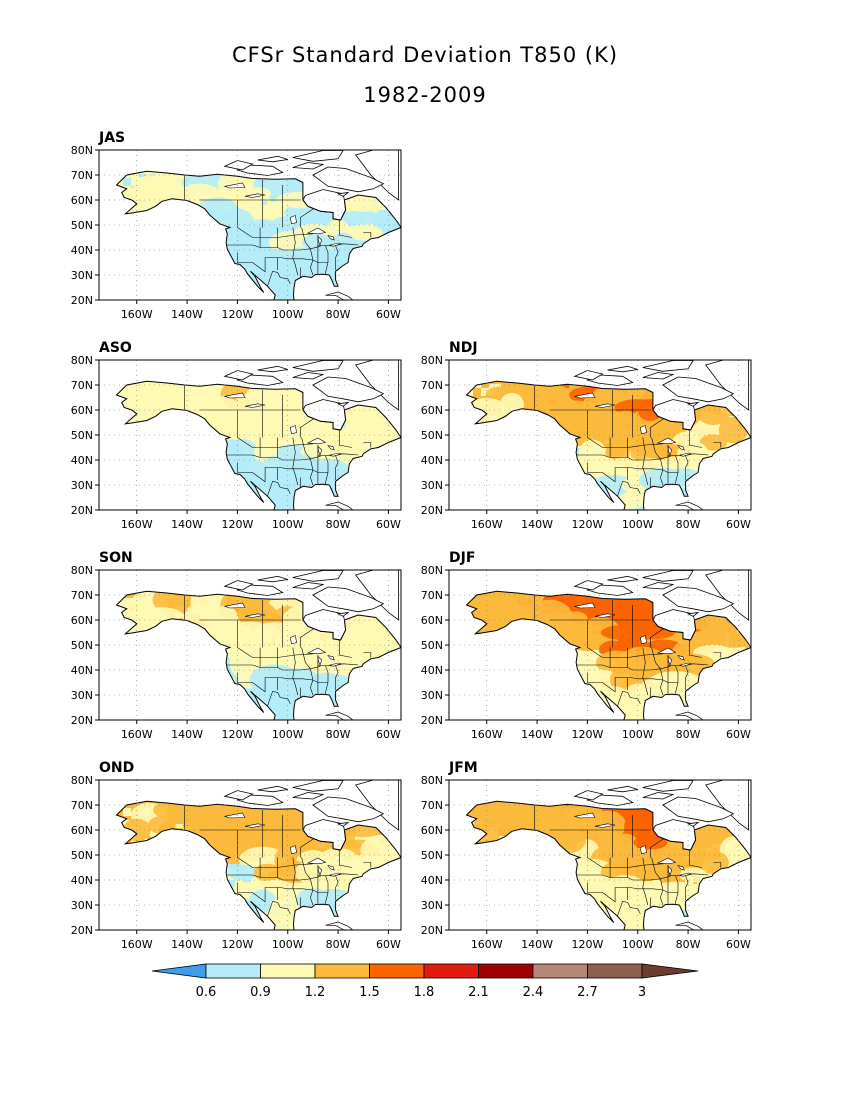  Describe the element at coordinates (425, 981) in the screenshot. I see `colorbar: 0.6 0.9 1.2 1.5 1.8 2.1 2.4 2.7 3` at that location.